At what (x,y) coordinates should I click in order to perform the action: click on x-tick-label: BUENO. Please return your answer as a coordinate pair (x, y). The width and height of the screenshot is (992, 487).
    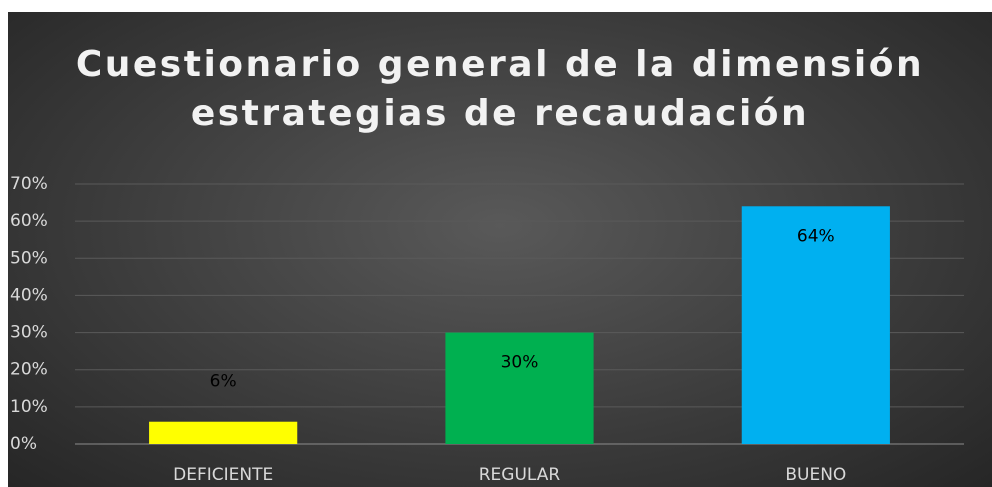
    Looking at the image, I should click on (815, 475).